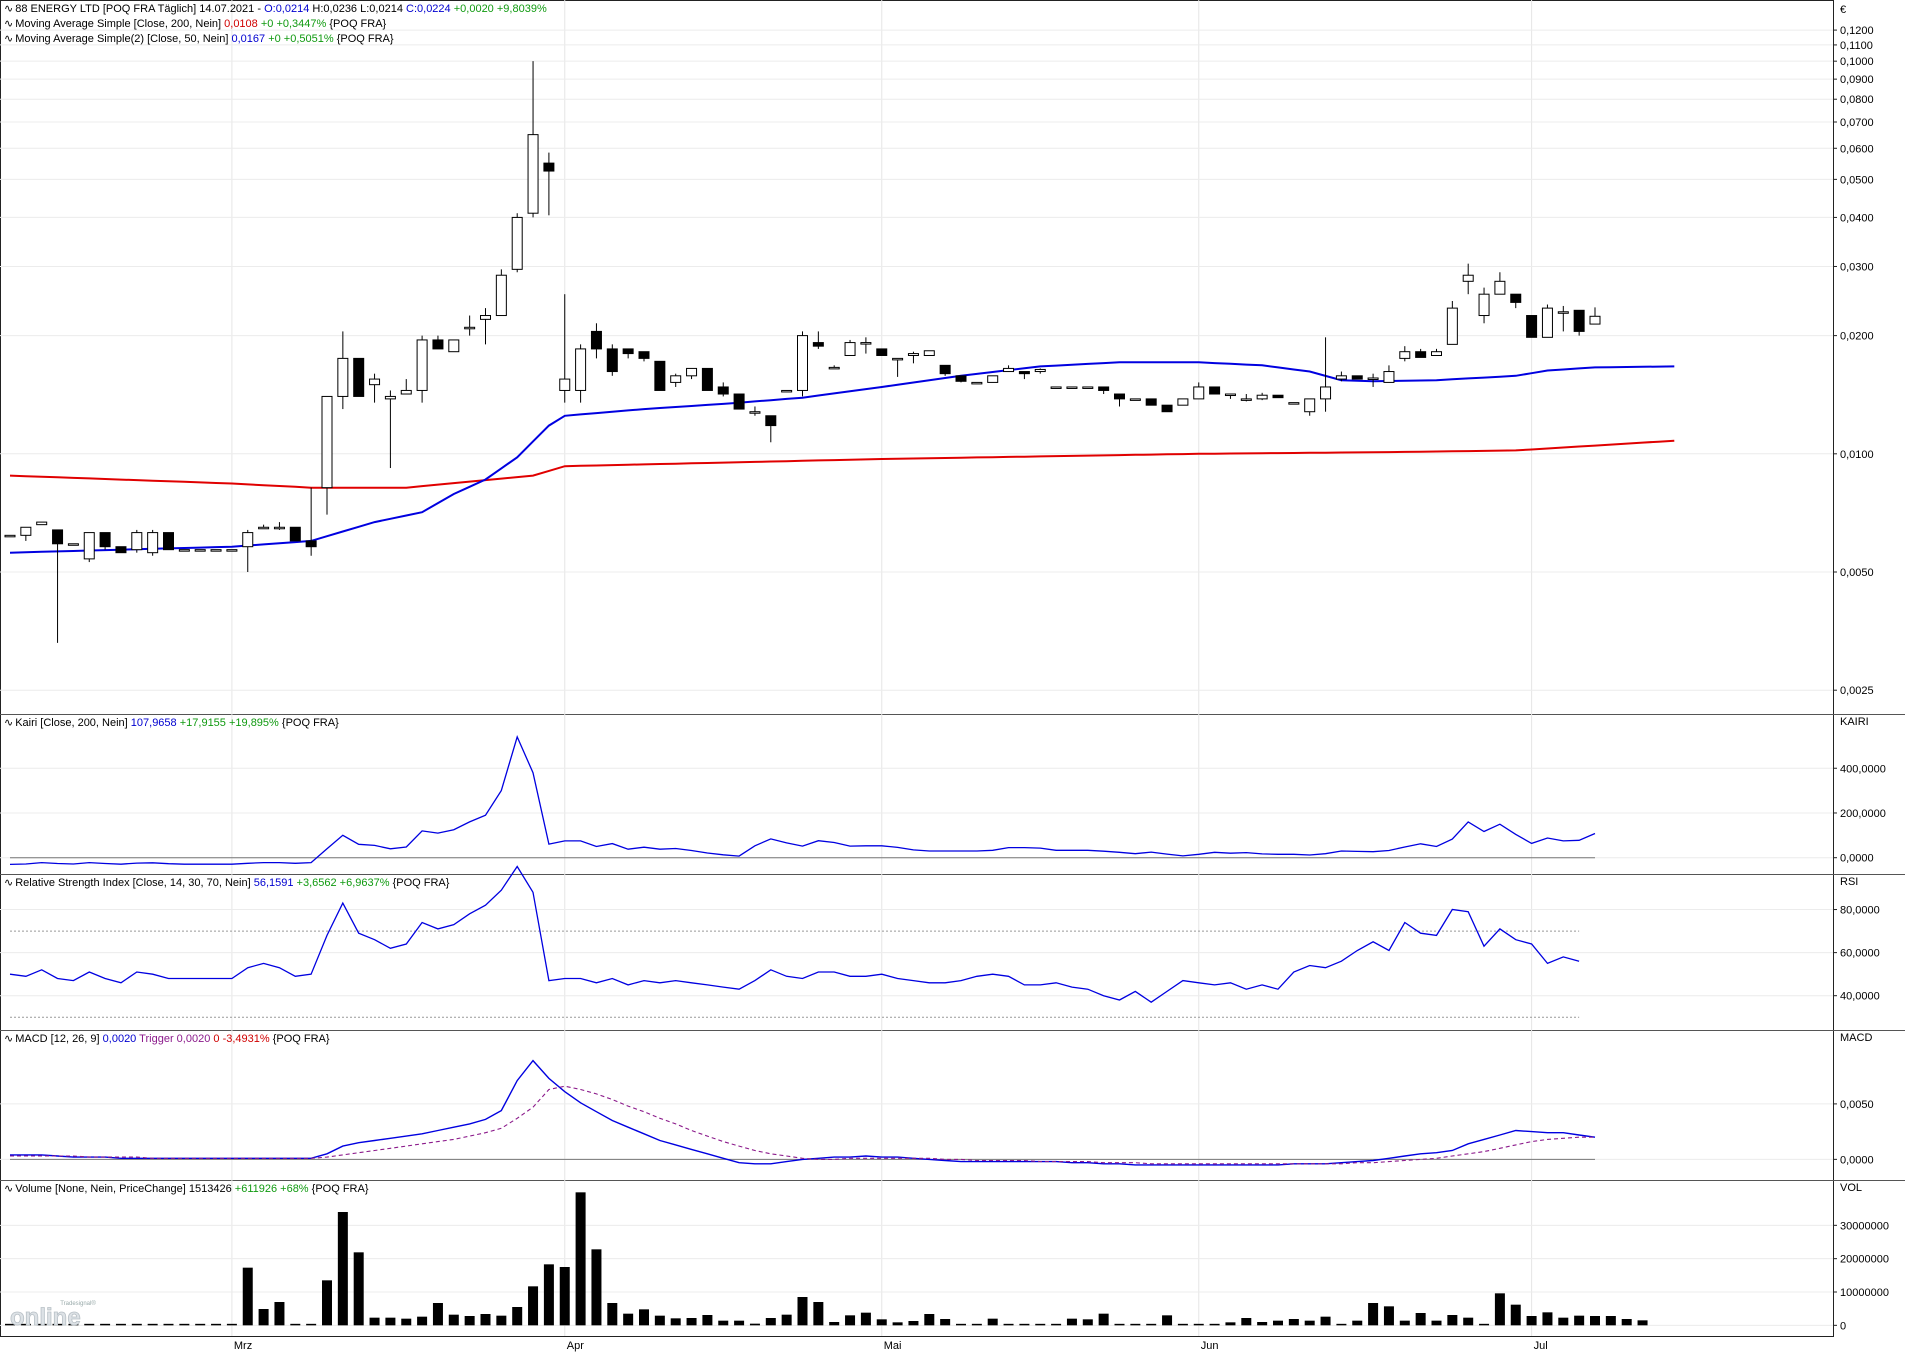 The image size is (1905, 1353). Describe the element at coordinates (58, 1314) in the screenshot. I see `tradesignal-logo: Tradesignal® online` at that location.